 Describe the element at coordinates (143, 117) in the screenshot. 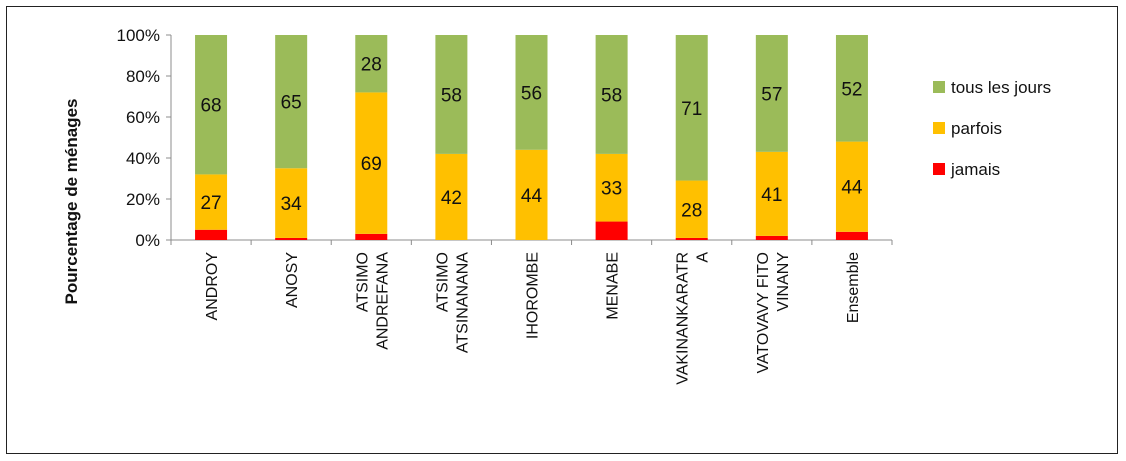

I see `y-tick-label: 60%` at that location.